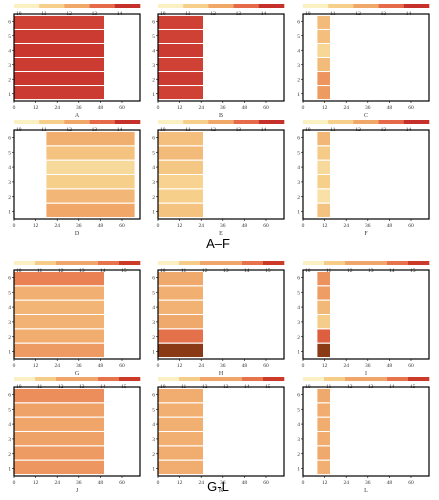 The image size is (439, 500). I want to click on panel-label-g: G, so click(77, 374).